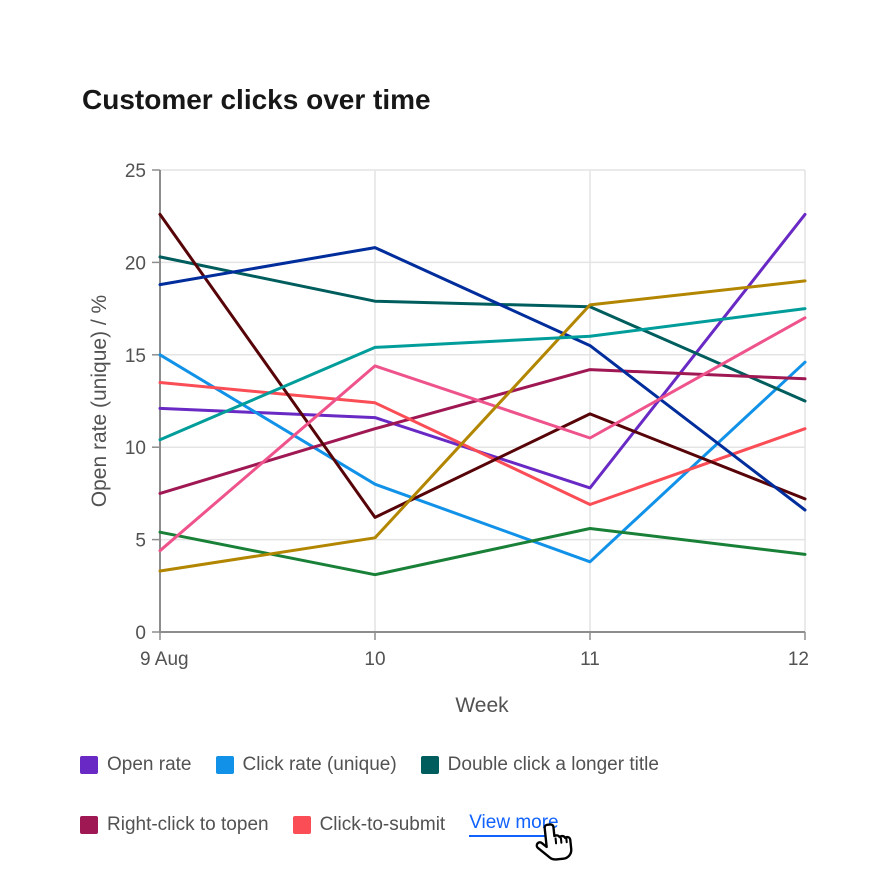  Describe the element at coordinates (188, 824) in the screenshot. I see `legend-label: Right-click to topen` at that location.